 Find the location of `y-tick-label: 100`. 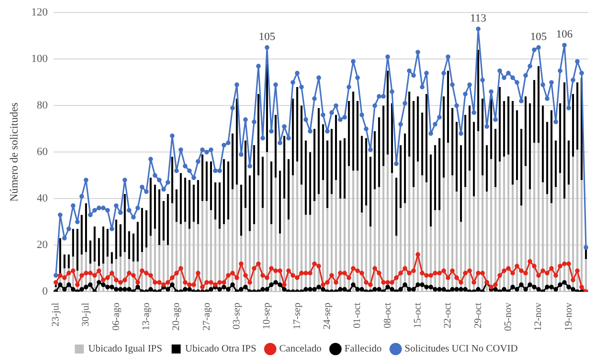

y-tick-label: 100 is located at coordinates (39, 59).